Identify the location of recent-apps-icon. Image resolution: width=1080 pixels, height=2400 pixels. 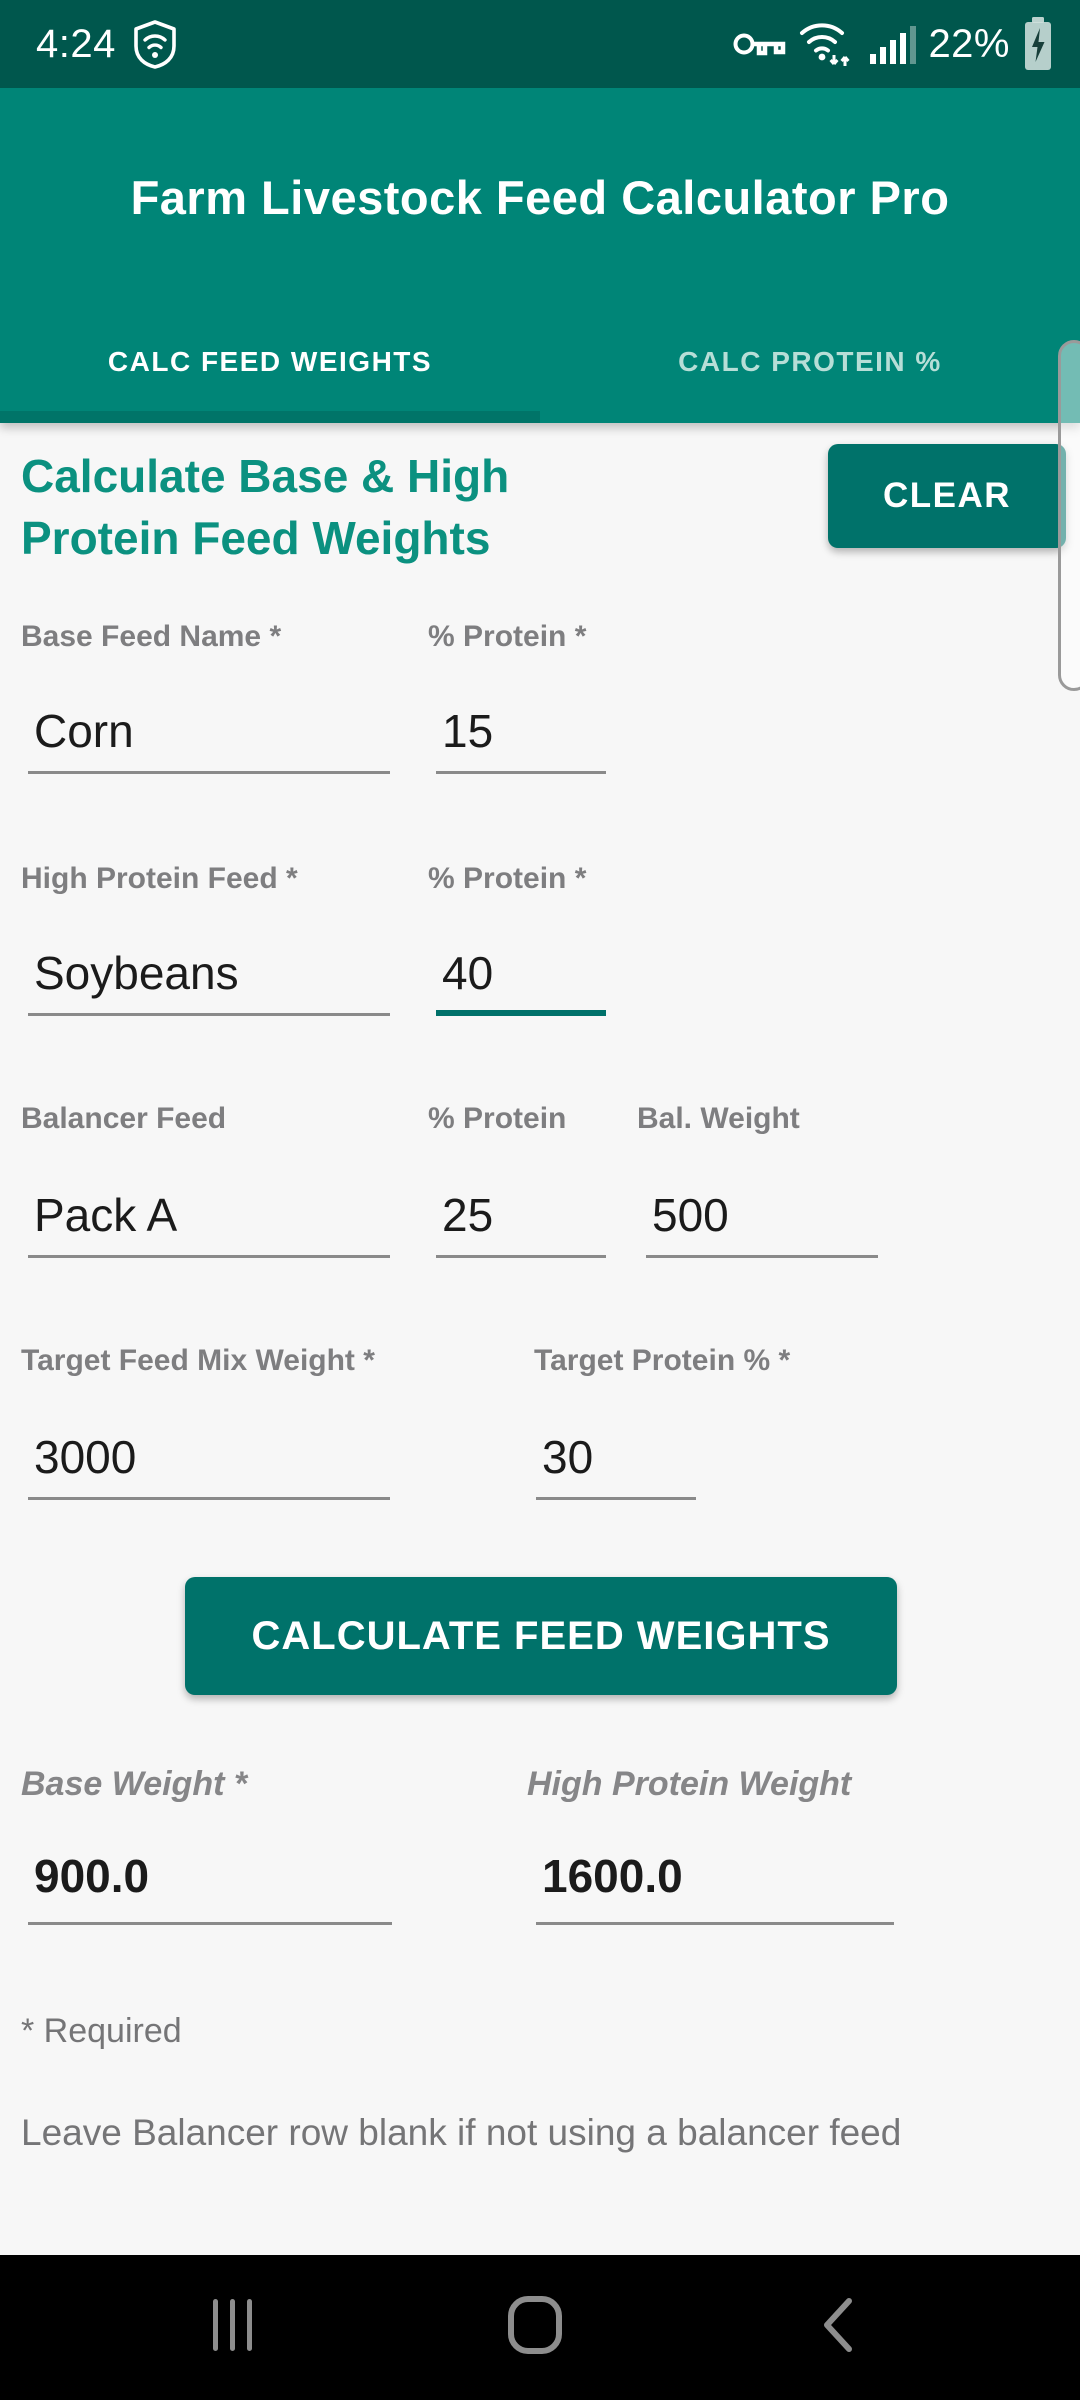
(233, 2327).